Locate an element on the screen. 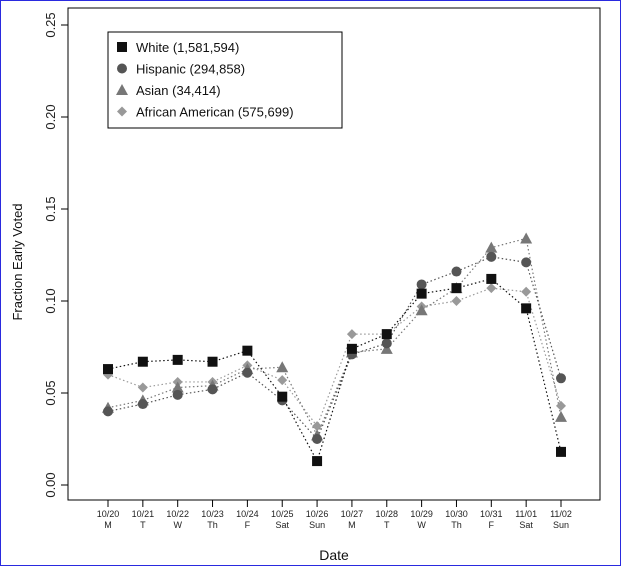 This screenshot has width=621, height=566. y-tick-label: 0.05 is located at coordinates (50, 392).